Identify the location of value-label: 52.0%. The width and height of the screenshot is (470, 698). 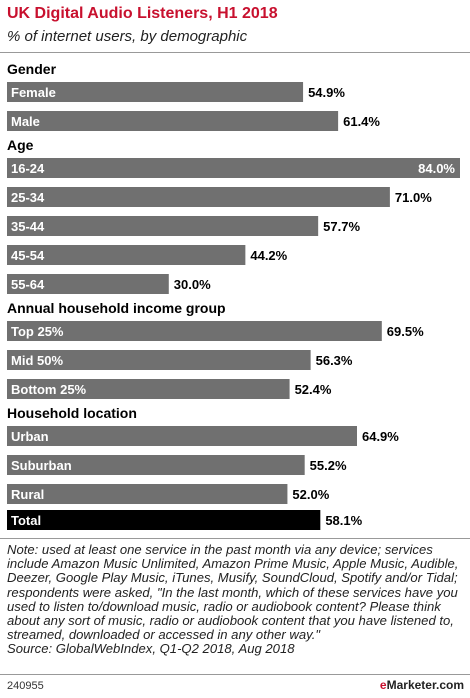
(310, 494).